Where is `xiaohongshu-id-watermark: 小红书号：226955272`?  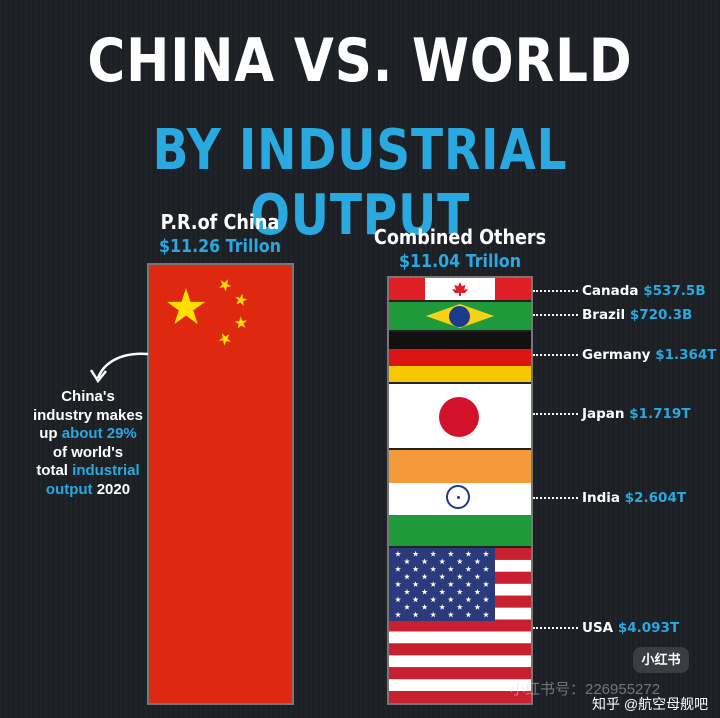 xiaohongshu-id-watermark: 小红书号：226955272 is located at coordinates (585, 689).